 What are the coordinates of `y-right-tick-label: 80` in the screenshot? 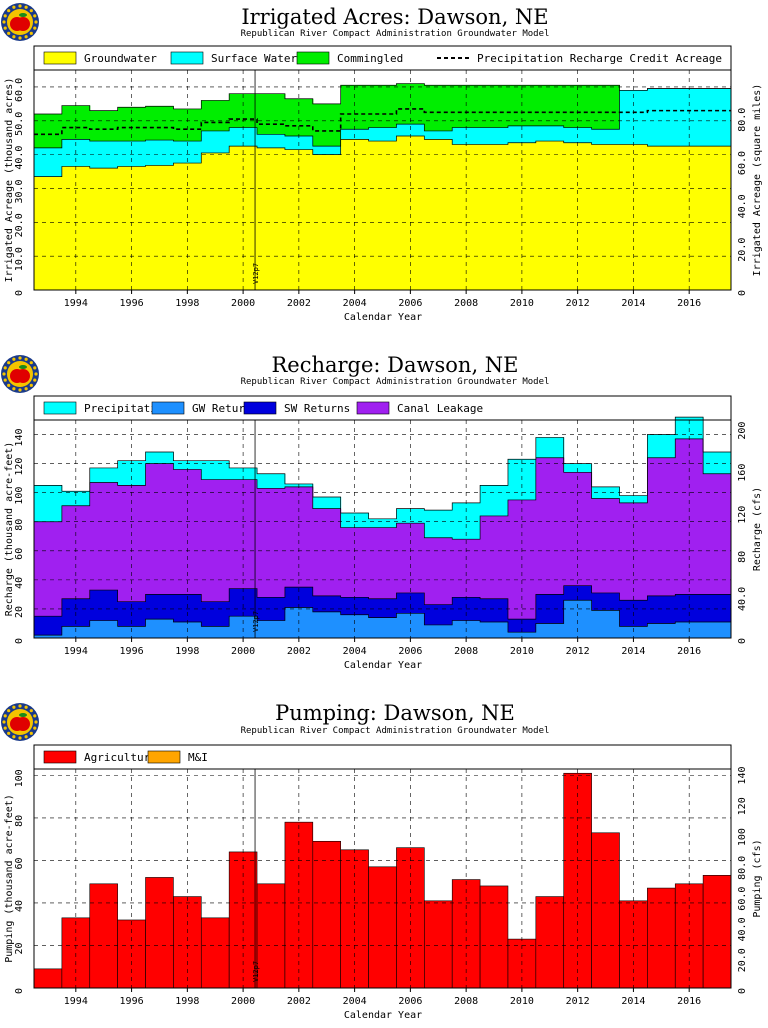 It's located at (742, 557).